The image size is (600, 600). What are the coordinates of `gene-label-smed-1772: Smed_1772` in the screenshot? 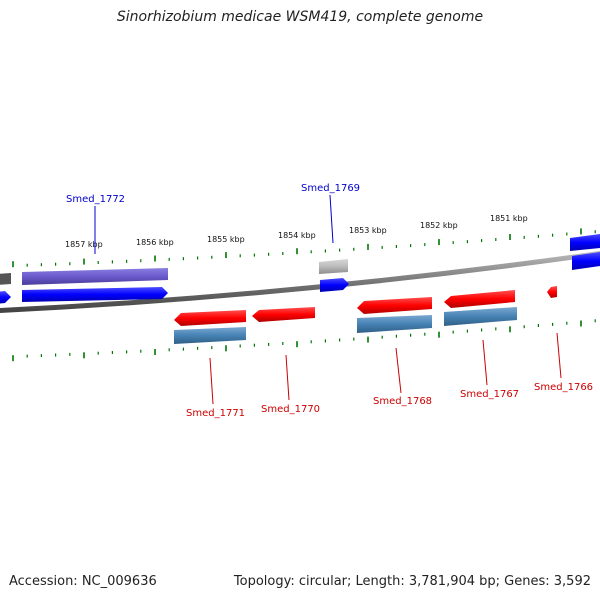 It's located at (95, 199).